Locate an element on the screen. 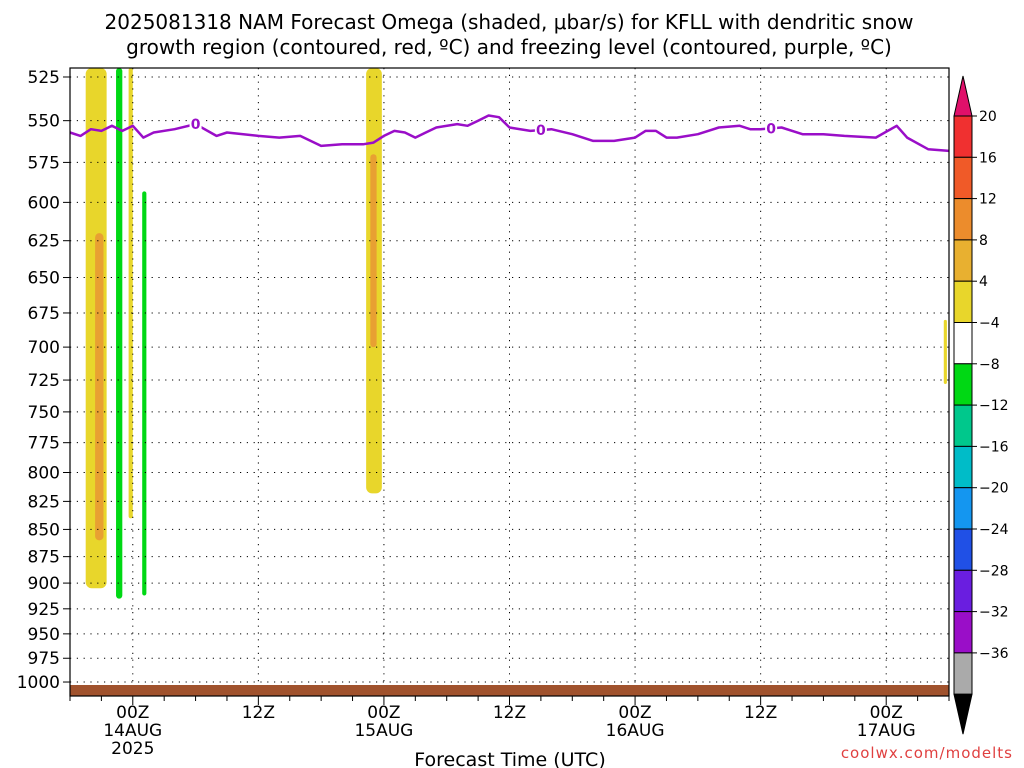 Image resolution: width=1024 pixels, height=768 pixels. x-tick-date-2: 15AUG is located at coordinates (383, 731).